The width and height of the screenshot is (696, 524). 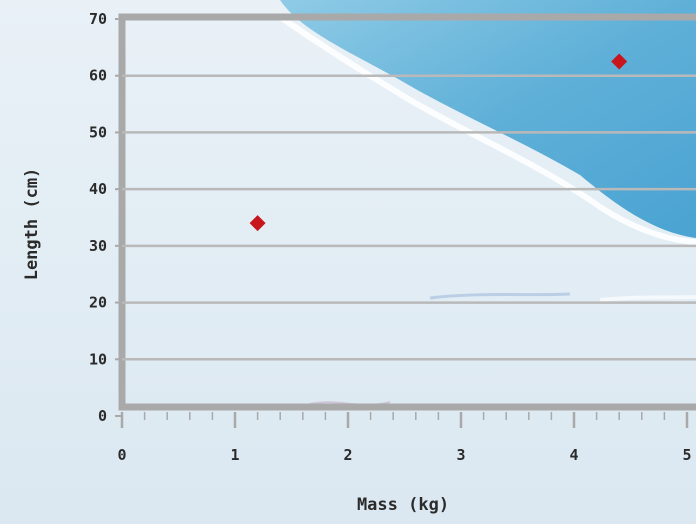 What do you see at coordinates (105, 217) in the screenshot?
I see `y-axis-ticks: 0 10 20 30 40 50 60 70` at bounding box center [105, 217].